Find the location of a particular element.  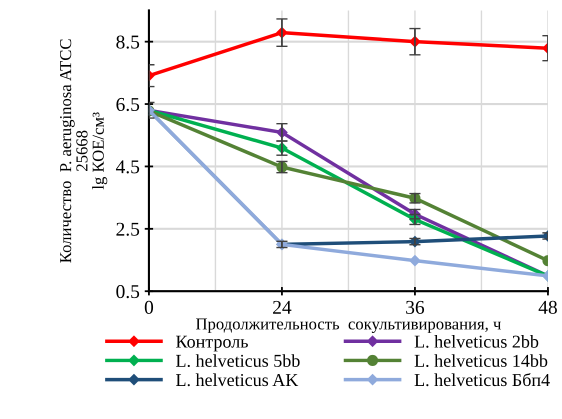

y-tick-label: 8.5 is located at coordinates (128, 42).